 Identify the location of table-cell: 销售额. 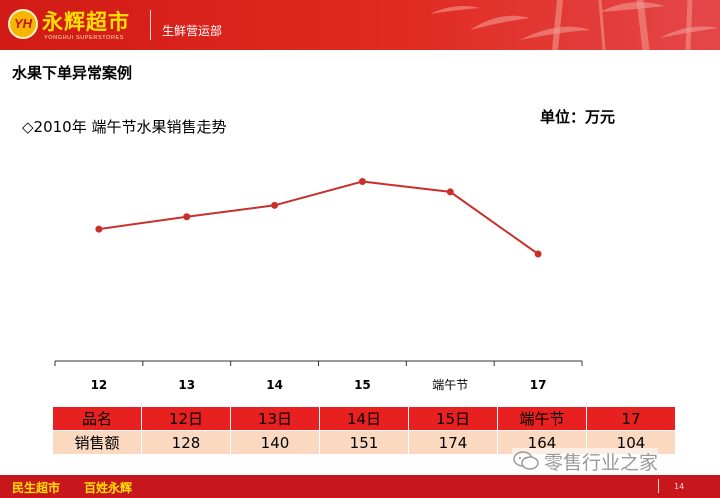
(97, 442).